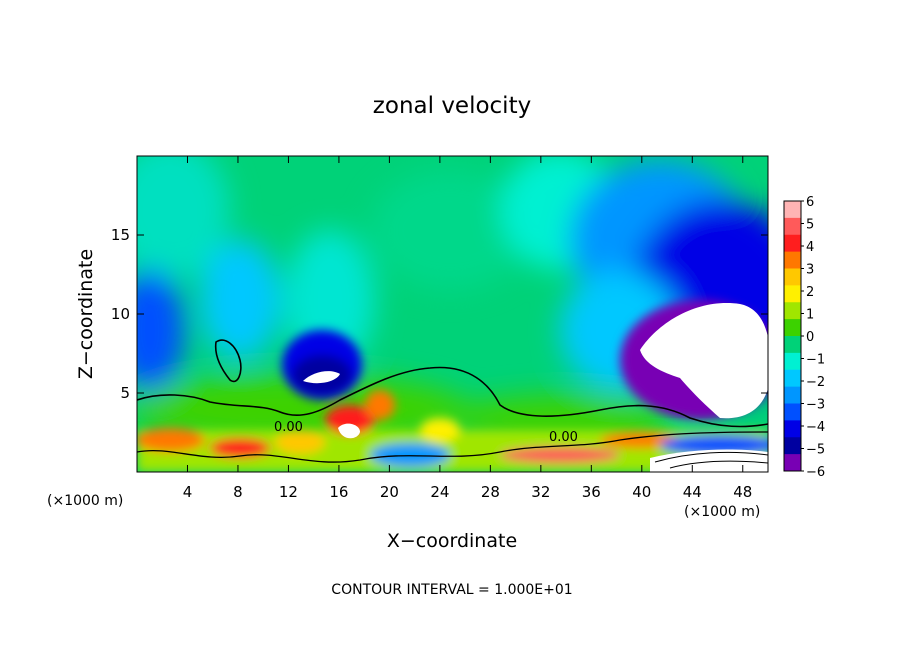 The image size is (904, 654). What do you see at coordinates (810, 315) in the screenshot?
I see `colorbar-label: 1` at bounding box center [810, 315].